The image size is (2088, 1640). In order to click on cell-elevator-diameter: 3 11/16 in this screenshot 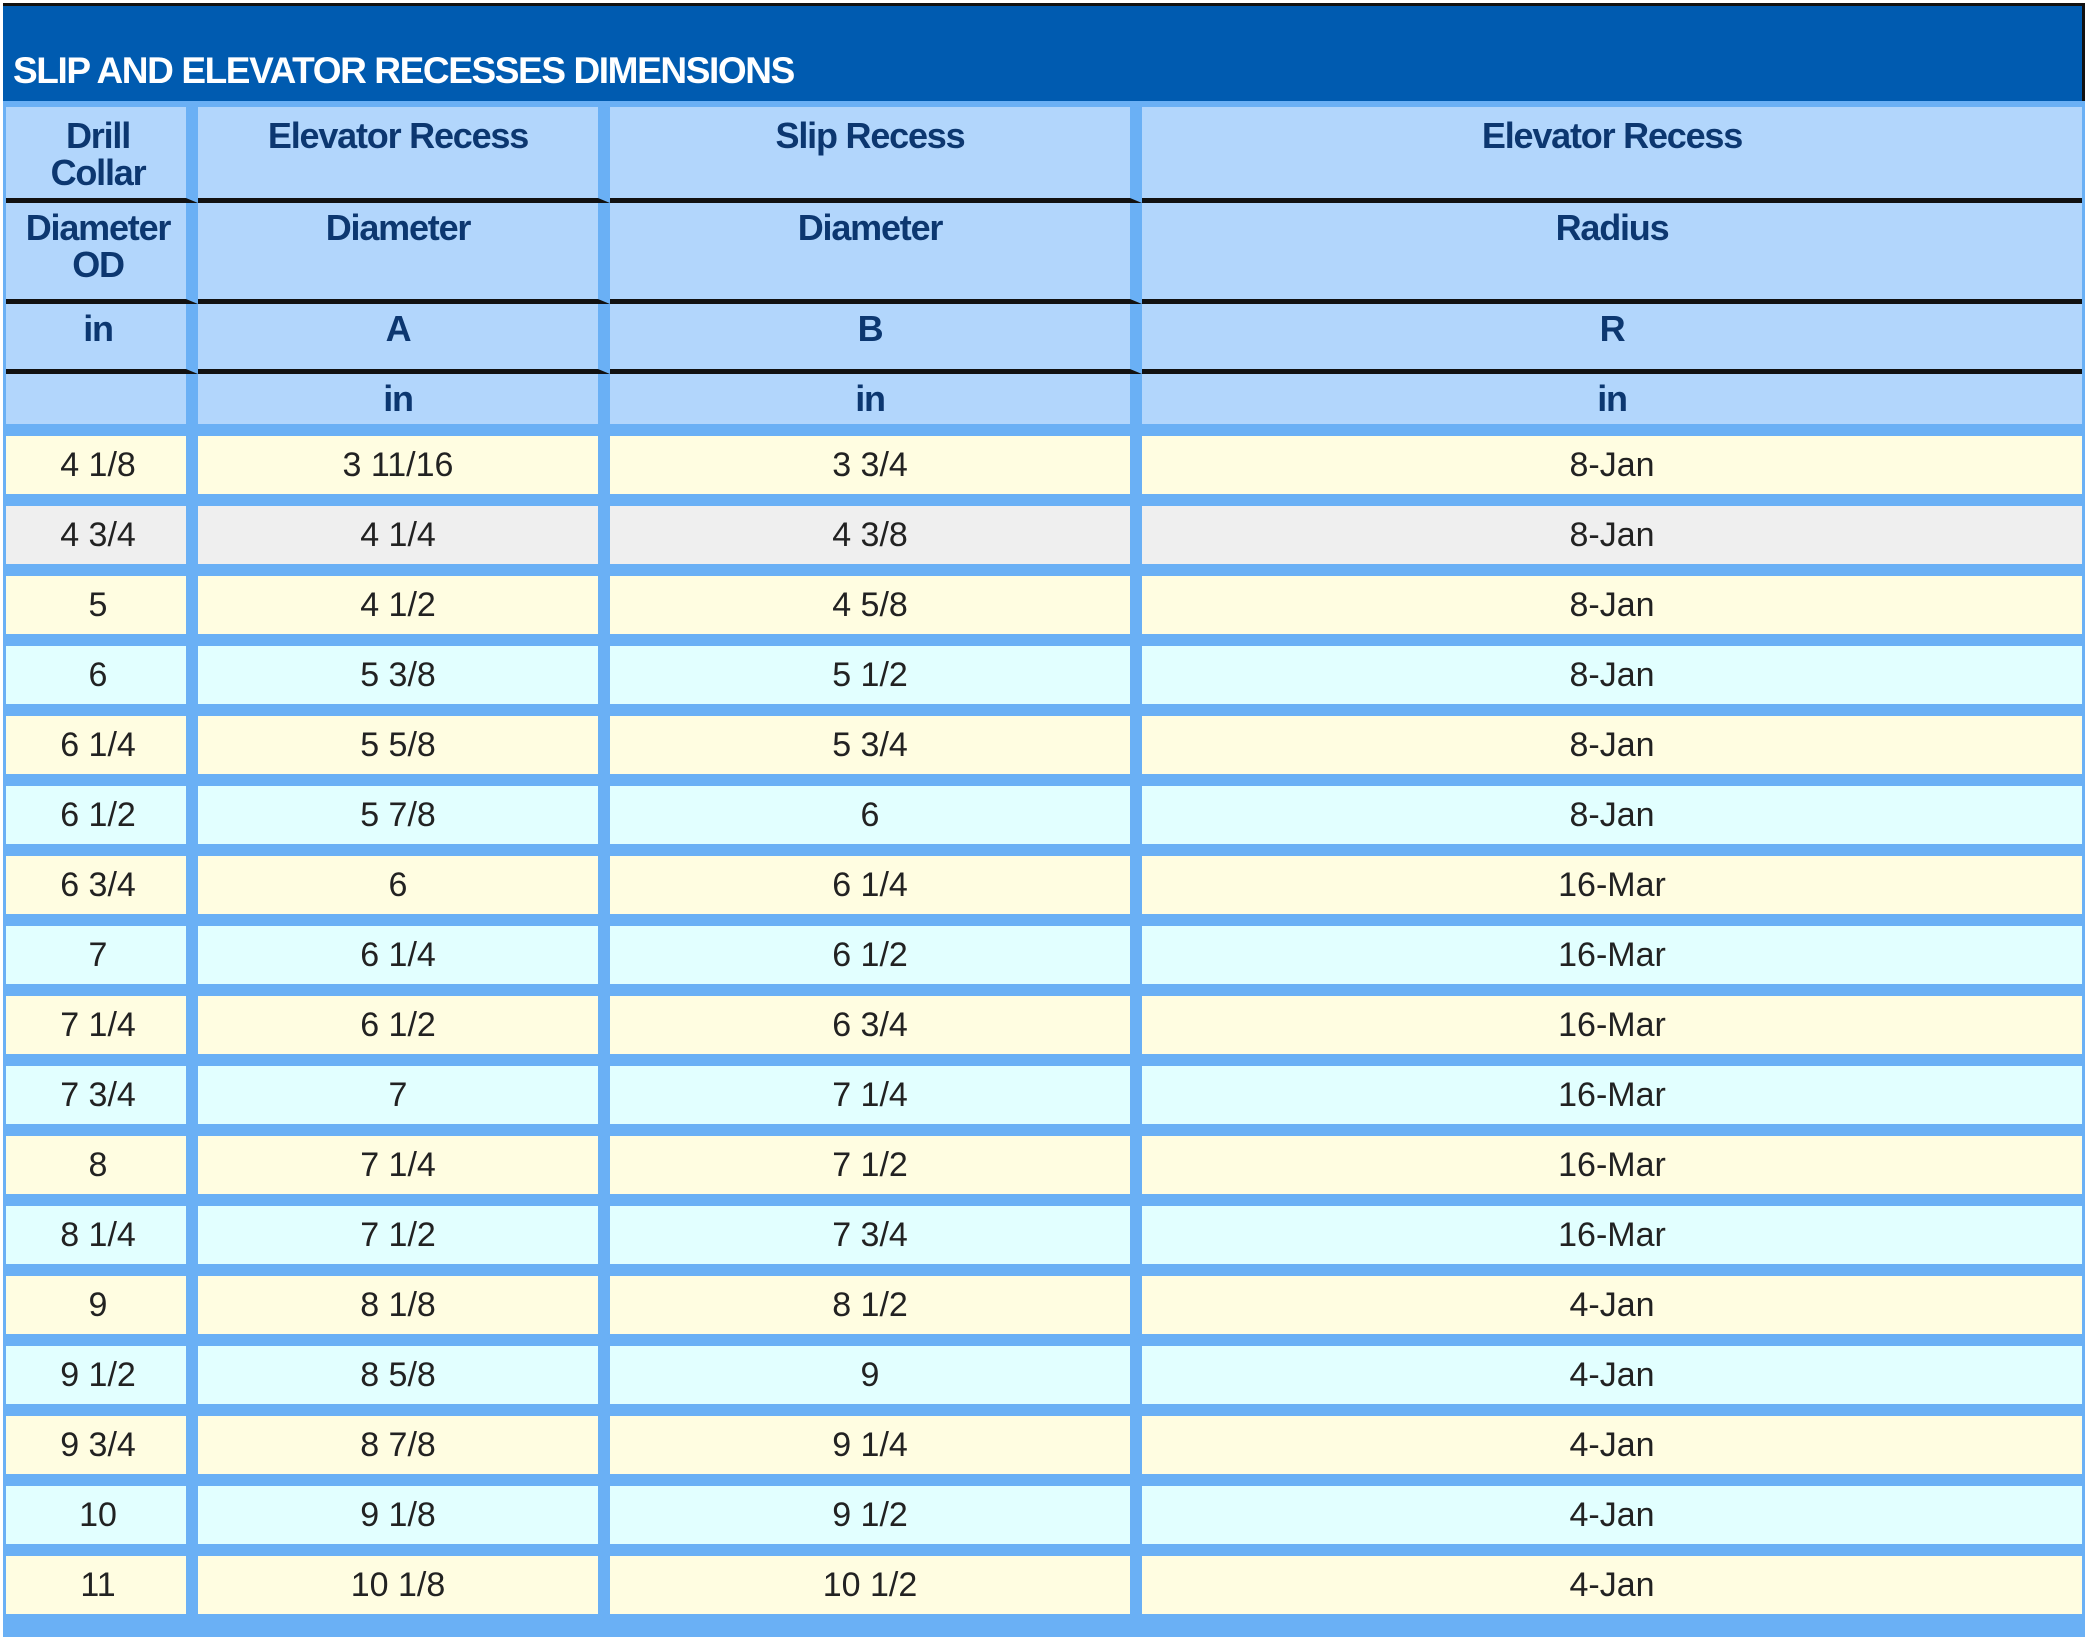, I will do `click(404, 471)`.